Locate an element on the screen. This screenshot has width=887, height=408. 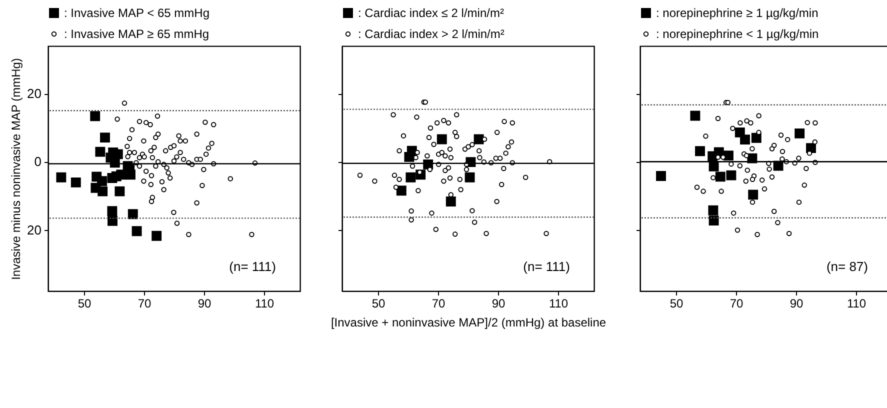
y-axis-title: Invasive minus noninvasive MAP (mmHg) is located at coordinates (16, 169).